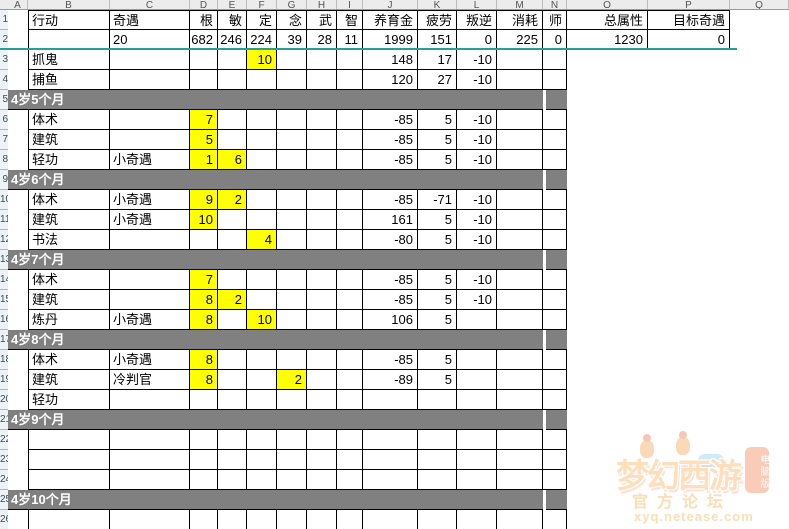 The image size is (789, 529). Describe the element at coordinates (204, 360) in the screenshot. I see `cell-D18: 8` at that location.